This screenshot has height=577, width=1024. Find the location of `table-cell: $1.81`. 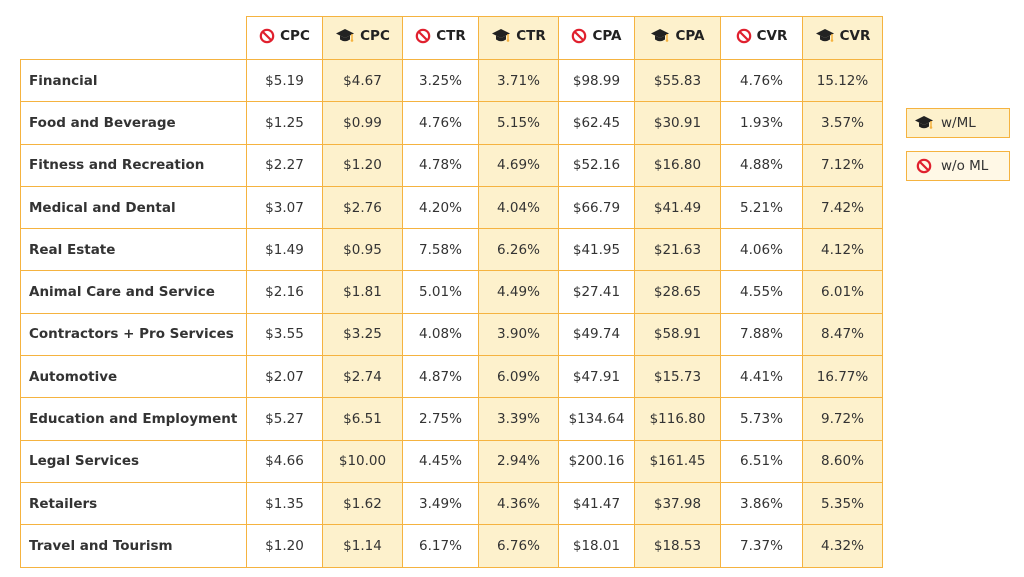

table-cell: $1.81 is located at coordinates (362, 292).